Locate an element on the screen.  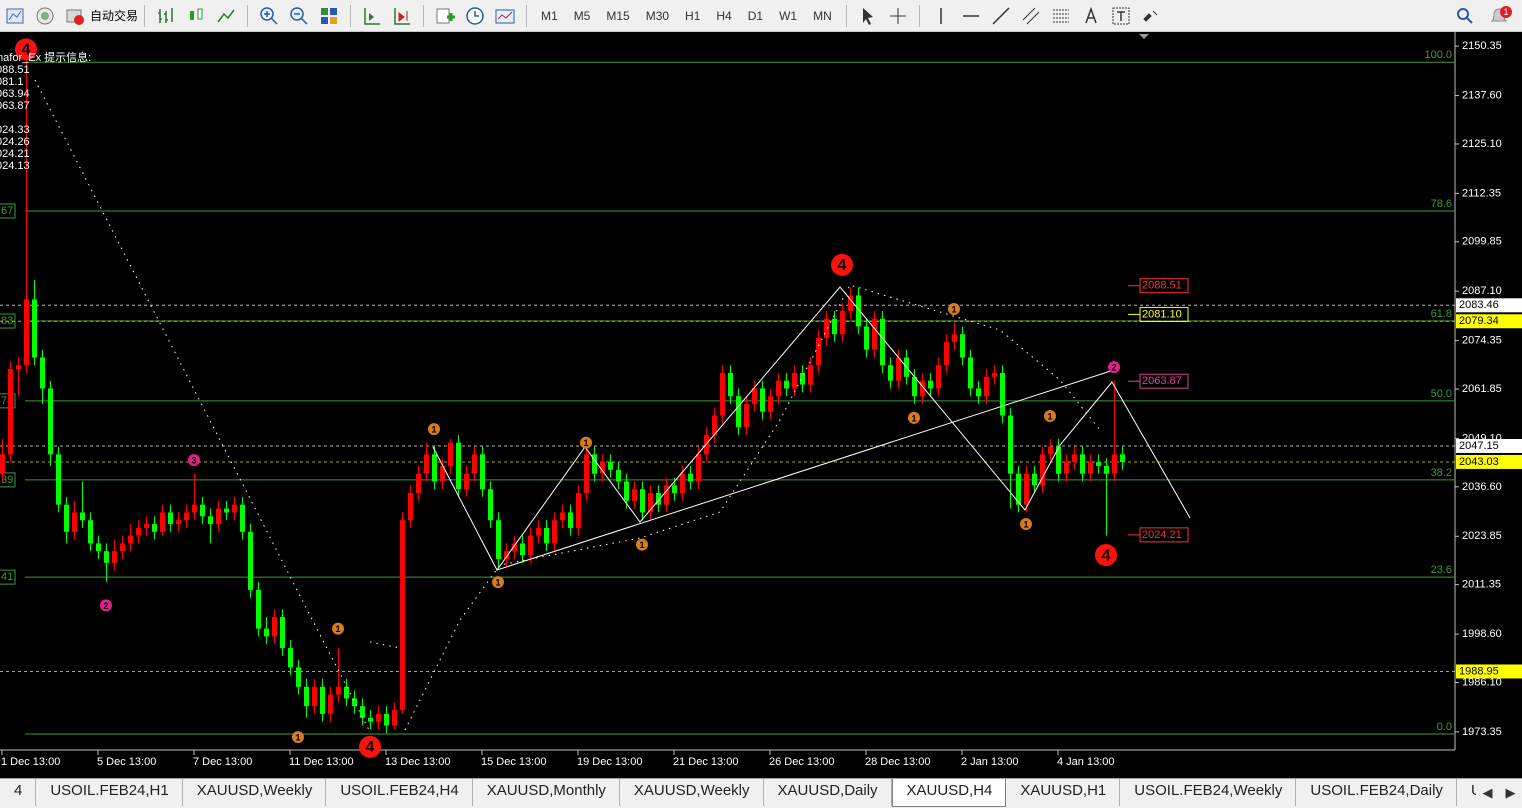
icon-cursor is located at coordinates (868, 16).